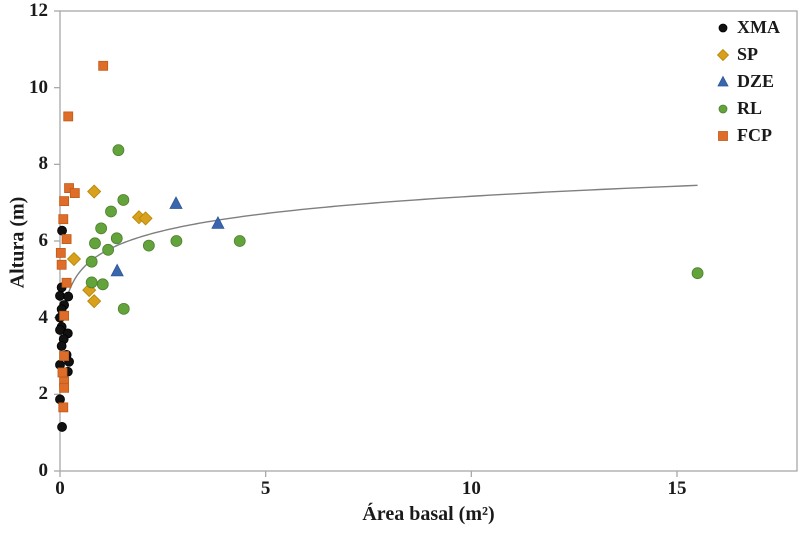  What do you see at coordinates (758, 27) in the screenshot?
I see `legend-label: XMA` at bounding box center [758, 27].